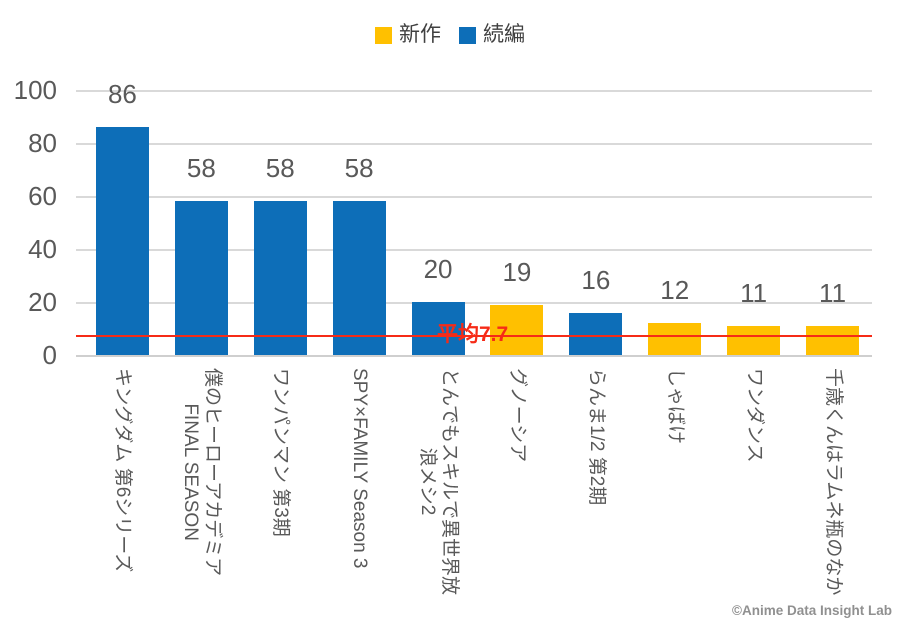 This screenshot has height=622, width=900. I want to click on legend-item-sequel: 続編, so click(492, 35).